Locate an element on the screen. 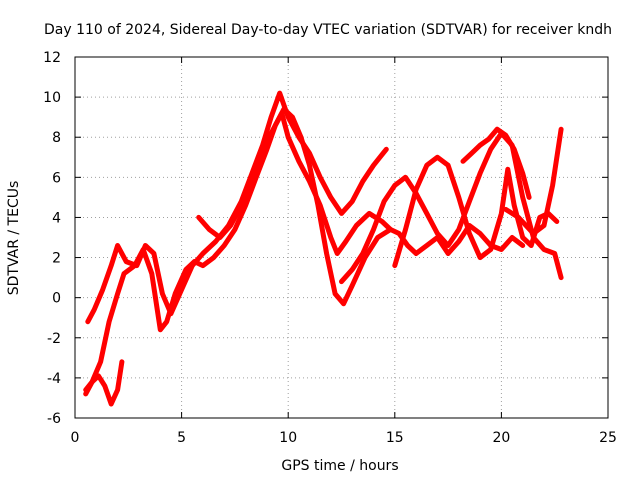 This screenshot has width=640, height=480. series-trace-sat-e is located at coordinates (451, 207).